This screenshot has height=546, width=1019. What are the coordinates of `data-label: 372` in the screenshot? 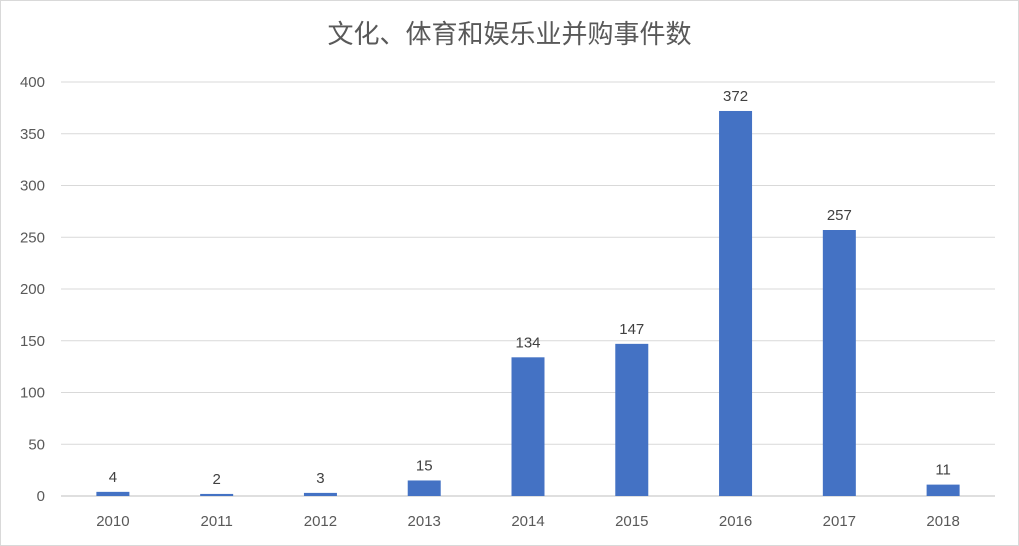 It's located at (735, 96).